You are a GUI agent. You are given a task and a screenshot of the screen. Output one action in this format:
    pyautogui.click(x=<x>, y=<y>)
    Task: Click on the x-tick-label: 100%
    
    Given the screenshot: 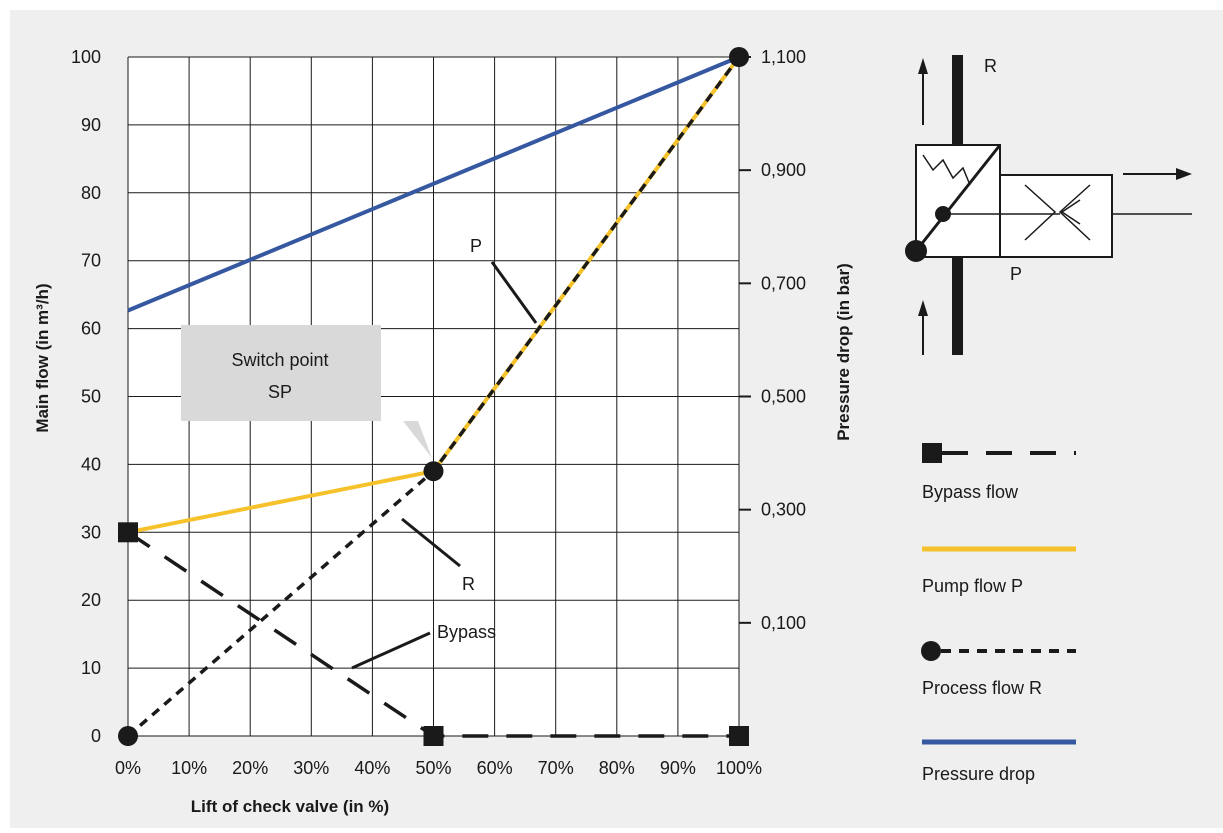 What is the action you would take?
    pyautogui.click(x=739, y=768)
    